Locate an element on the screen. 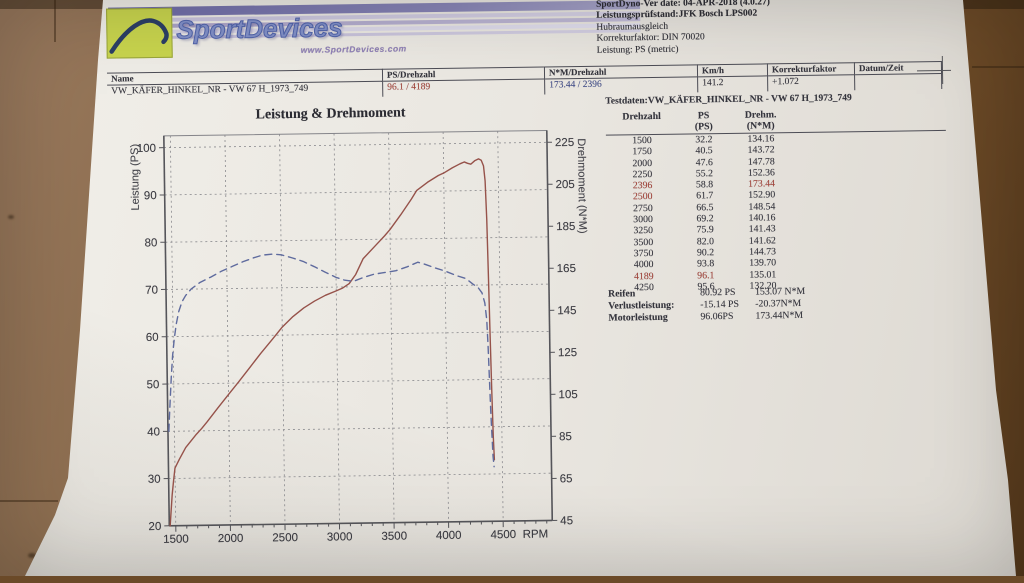 This screenshot has width=1024, height=583. svg-text: 65 is located at coordinates (566, 479).